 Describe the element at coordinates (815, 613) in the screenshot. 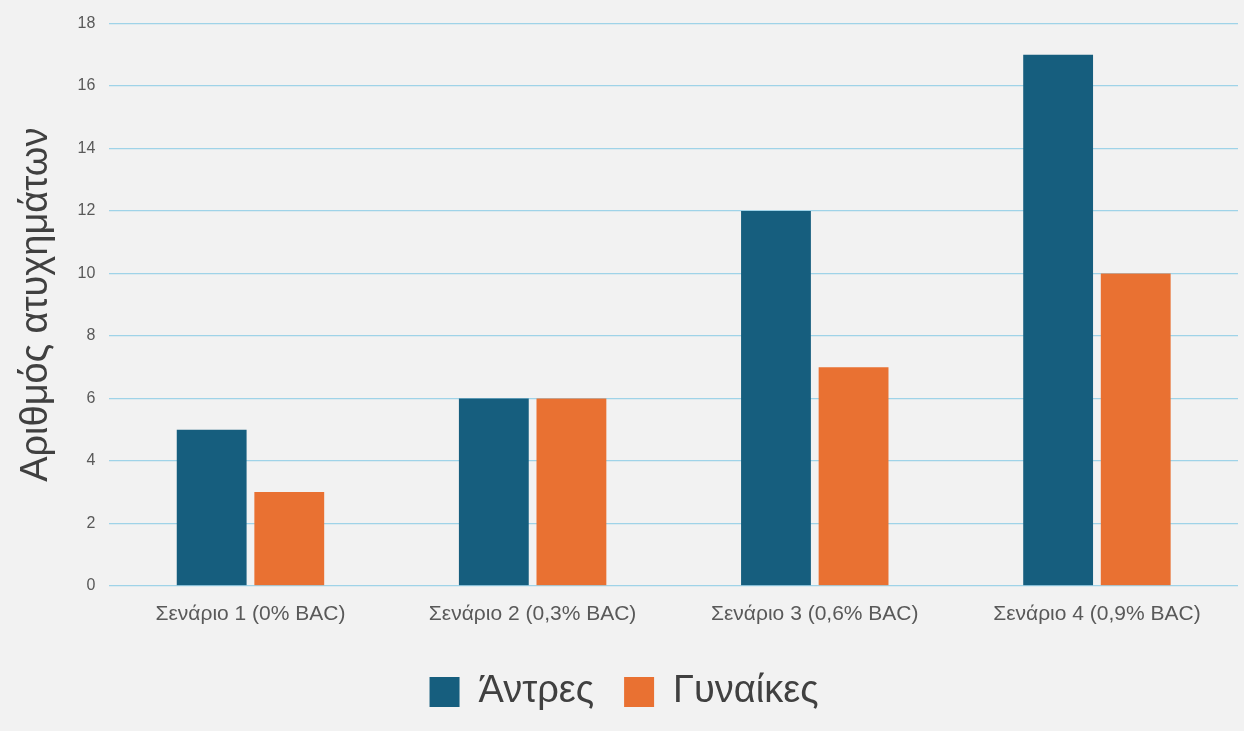

I see `x-tick-label: Σενάριο 3 (0,6% BAC)` at that location.